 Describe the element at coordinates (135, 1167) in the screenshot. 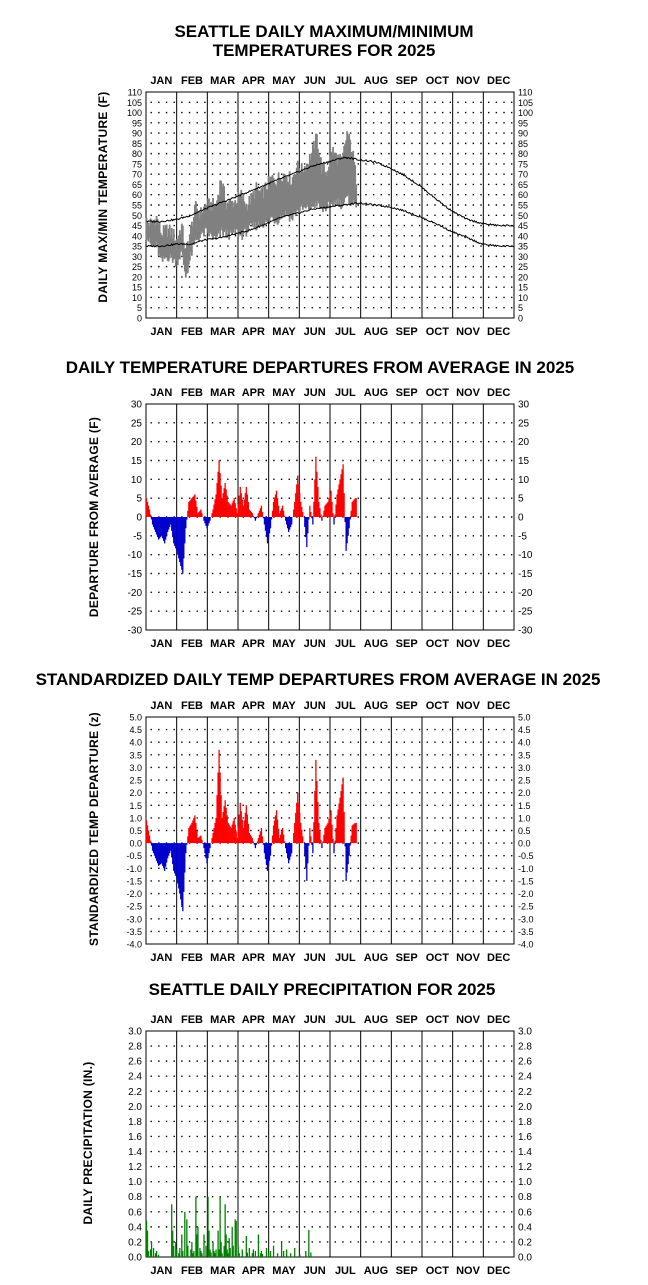

I see `precip-y-tick-left: 1.2` at that location.